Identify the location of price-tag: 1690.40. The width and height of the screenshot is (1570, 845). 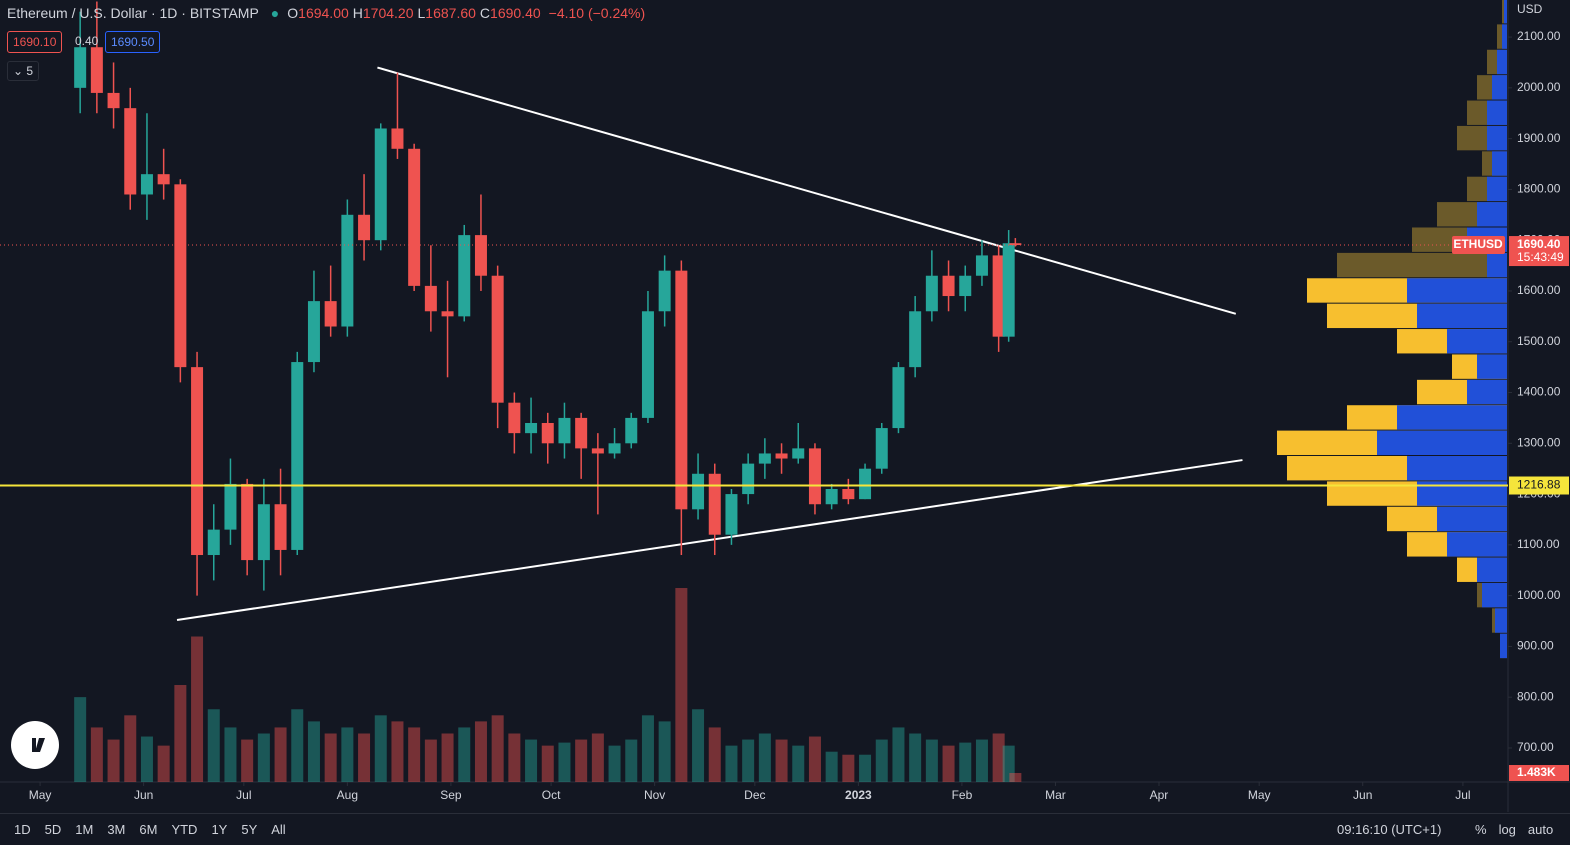
(1539, 244).